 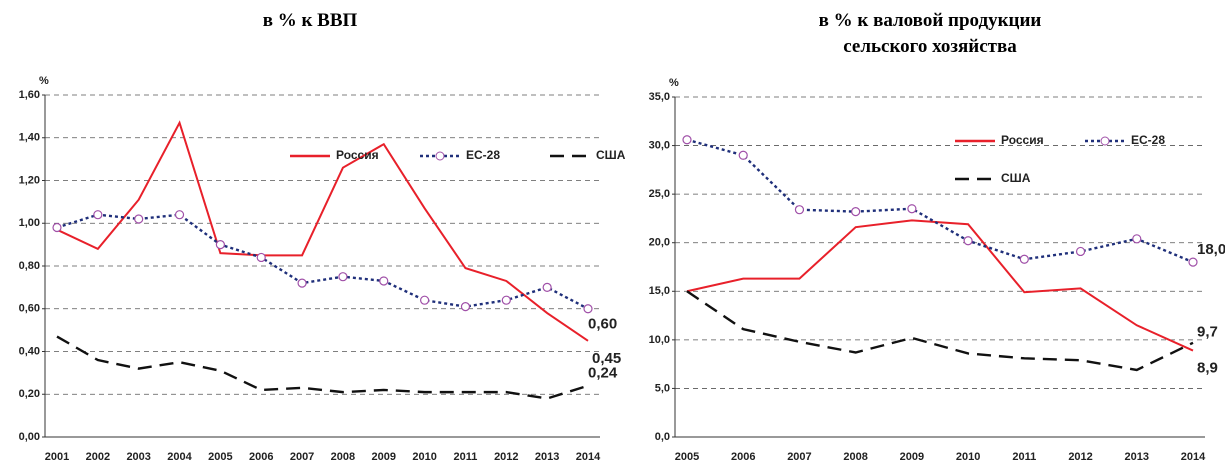 I want to click on data-label: 0,24, so click(x=603, y=373).